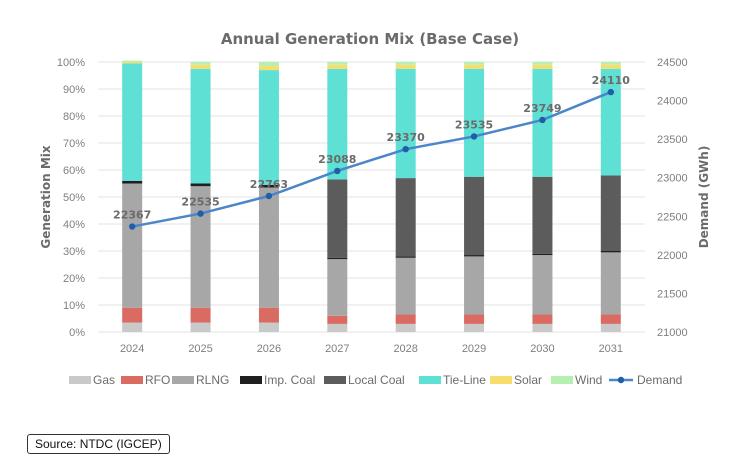  Describe the element at coordinates (371, 349) in the screenshot. I see `x-axis-ticks: 2024 2025 2026 2027 2028 2029 2030 2031` at that location.